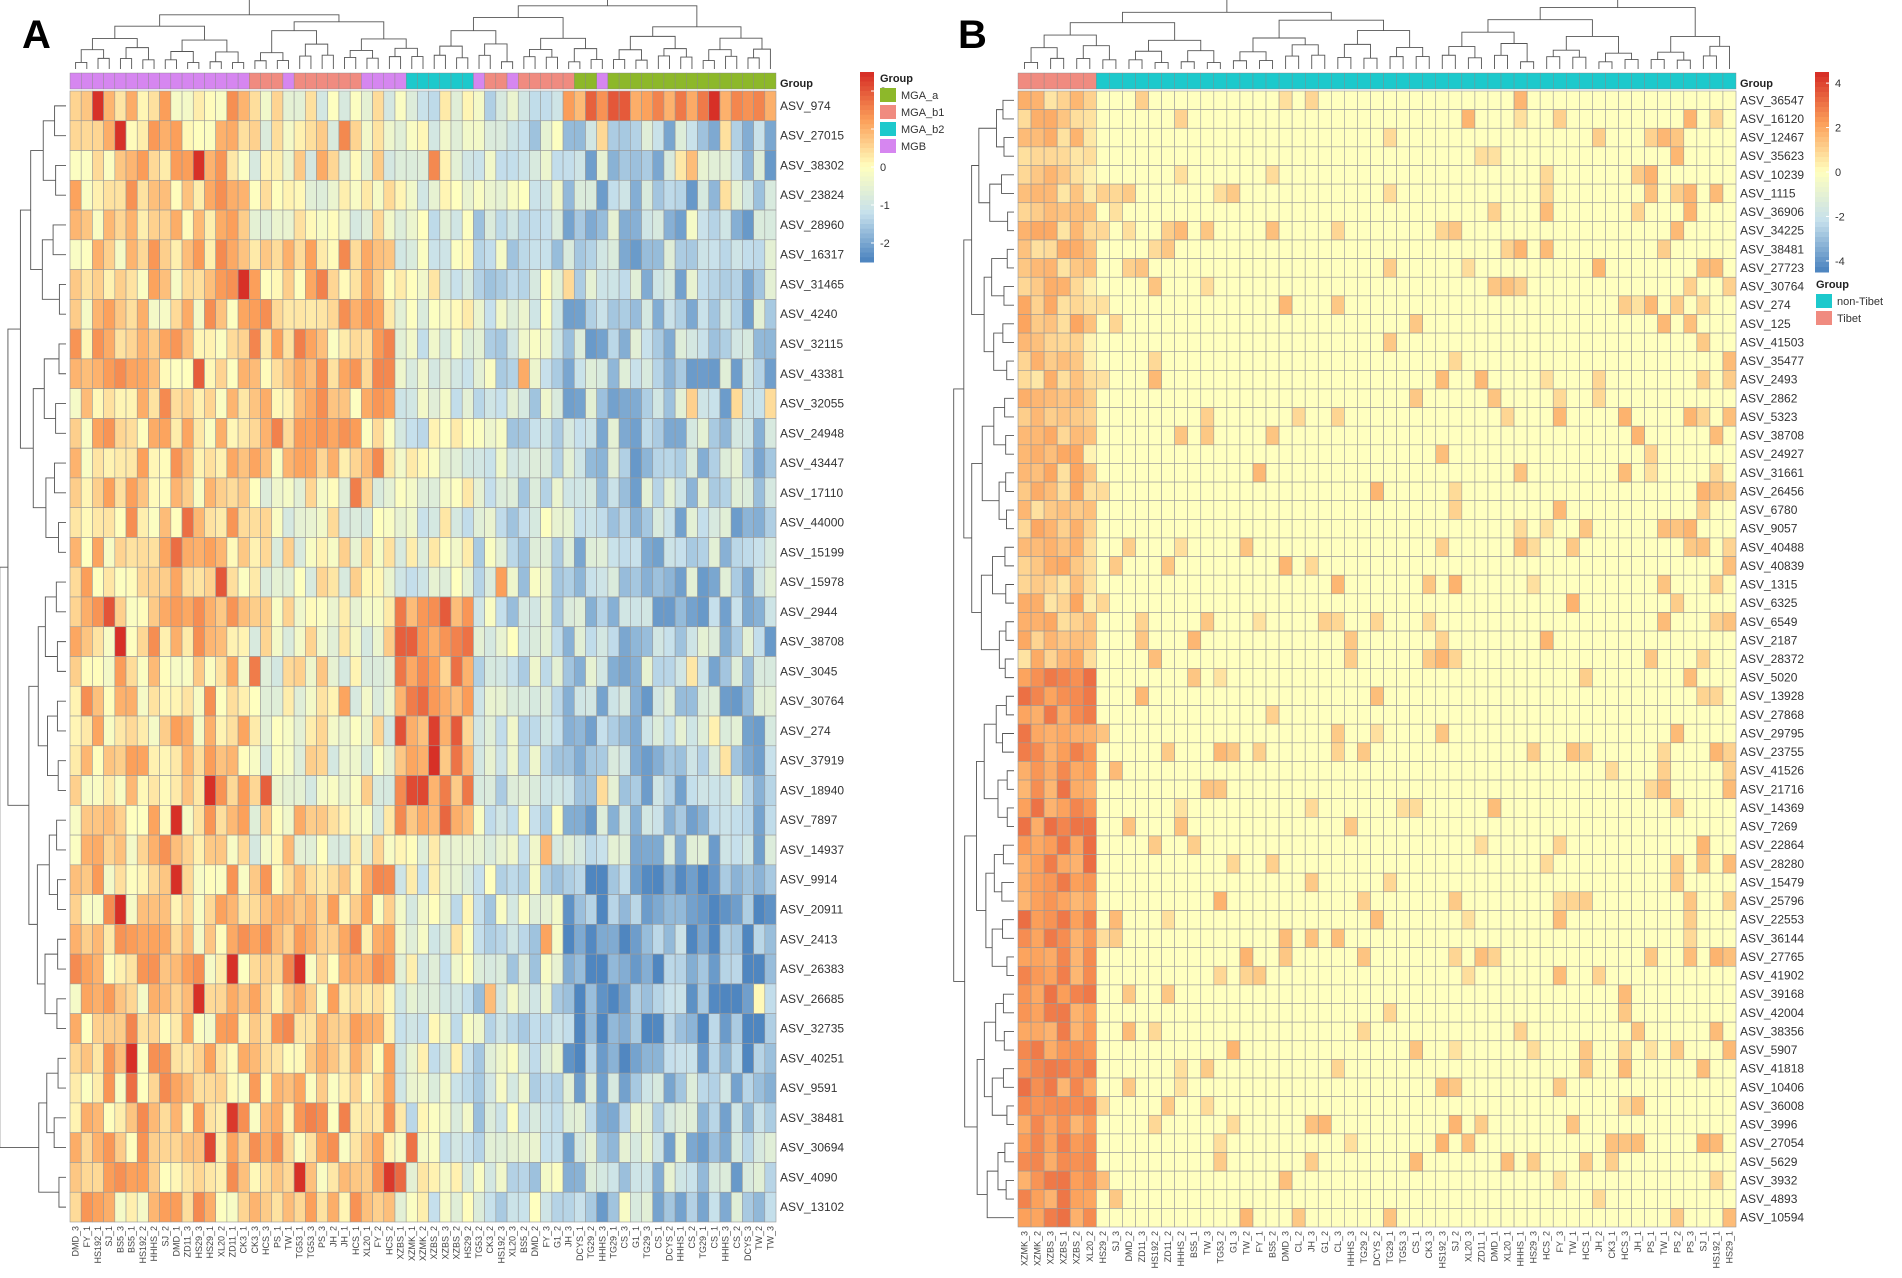  Describe the element at coordinates (479, 1242) in the screenshot. I see `column-label: TG53_2` at that location.